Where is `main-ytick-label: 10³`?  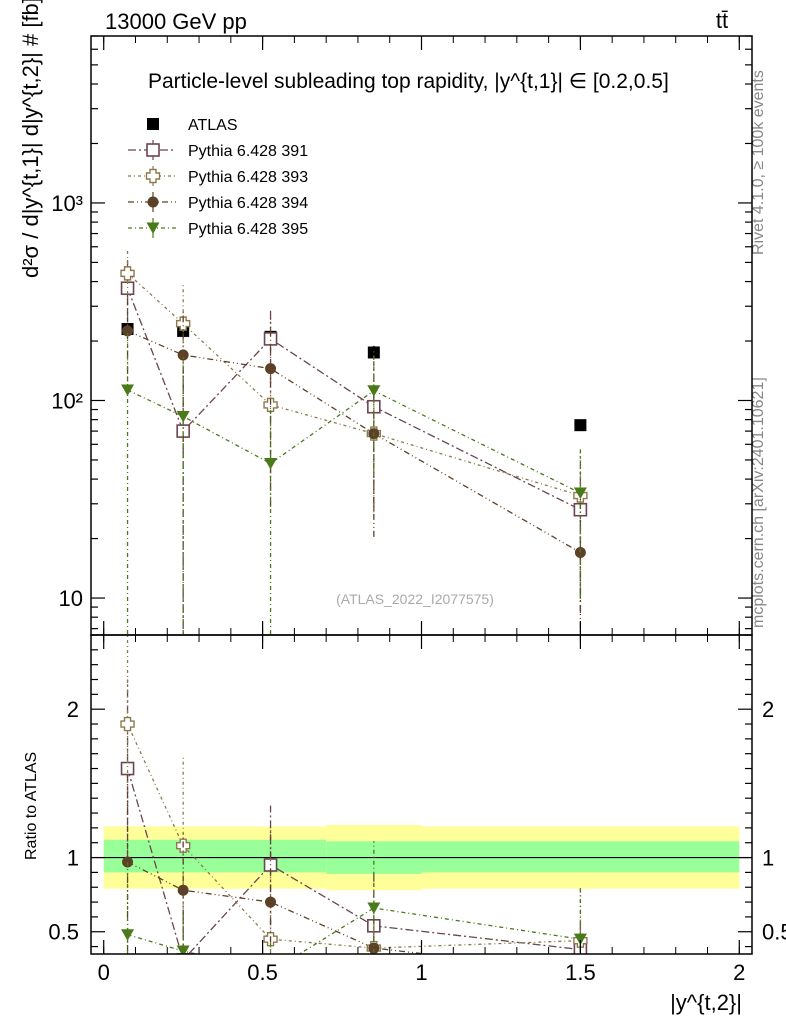
main-ytick-label: 10³ is located at coordinates (67, 203).